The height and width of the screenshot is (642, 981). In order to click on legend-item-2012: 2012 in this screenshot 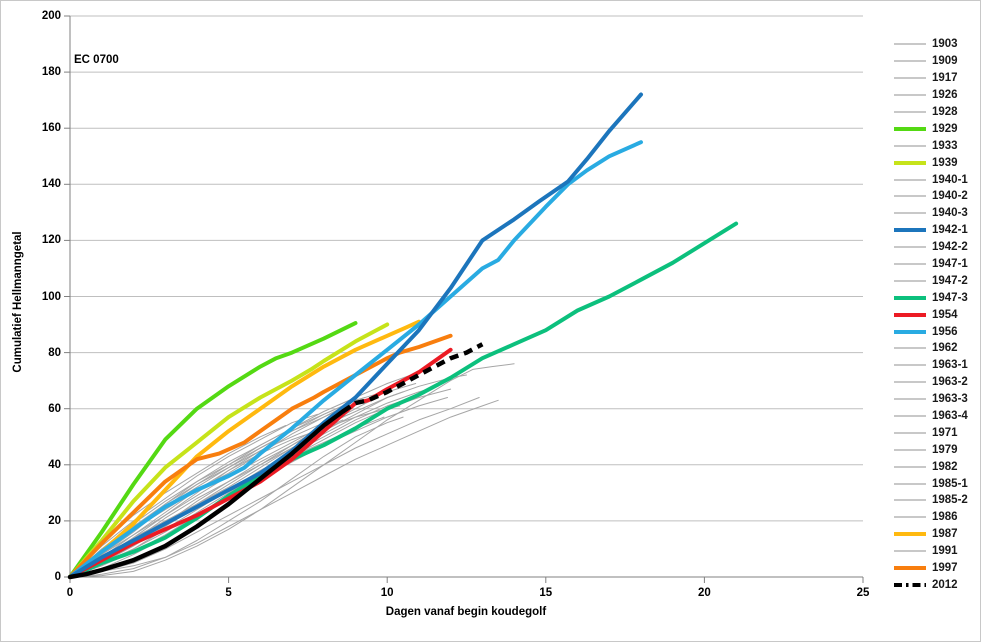, I will do `click(936, 585)`.